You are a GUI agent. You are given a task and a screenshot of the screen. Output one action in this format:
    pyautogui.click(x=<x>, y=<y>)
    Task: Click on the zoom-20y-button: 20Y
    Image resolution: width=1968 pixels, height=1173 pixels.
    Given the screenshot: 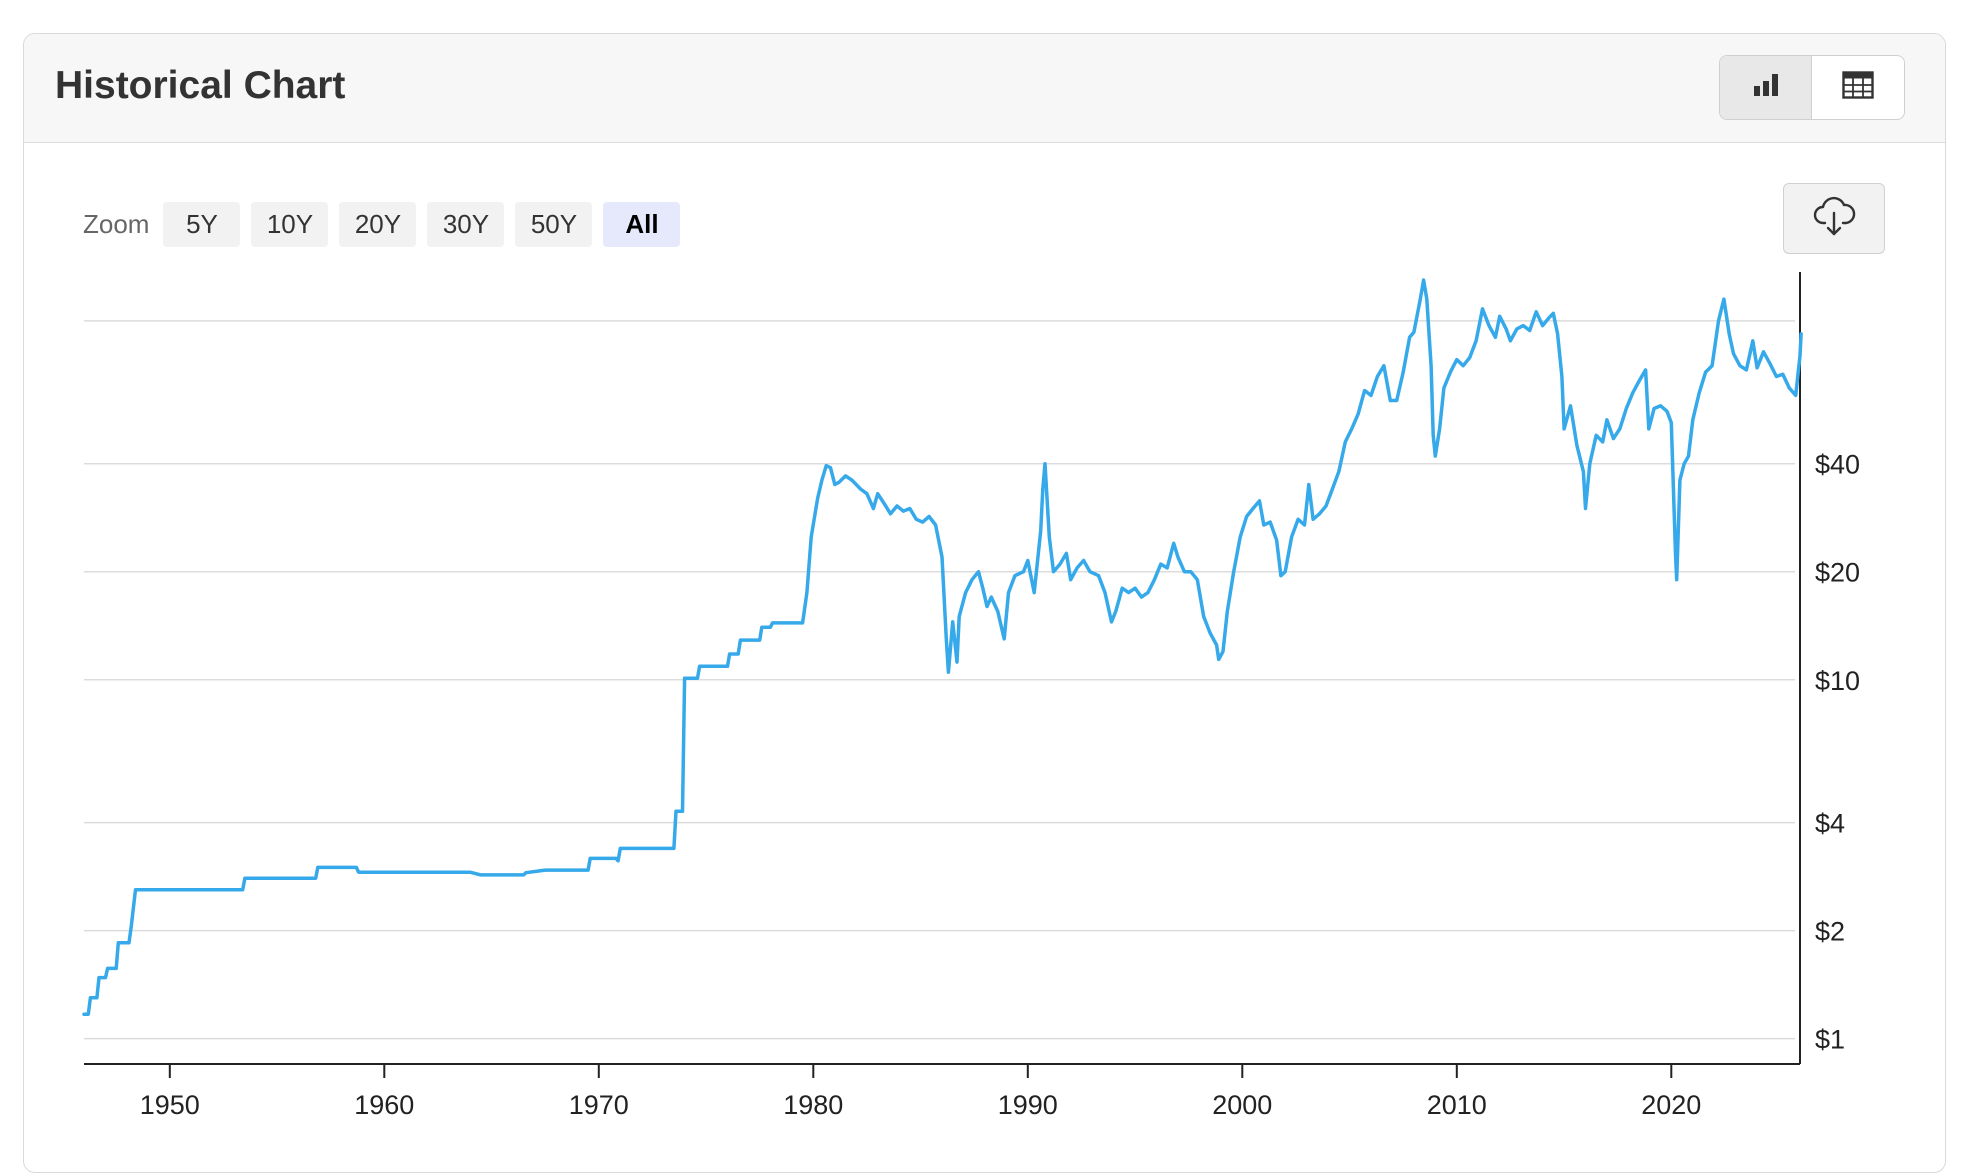 What is the action you would take?
    pyautogui.click(x=378, y=224)
    